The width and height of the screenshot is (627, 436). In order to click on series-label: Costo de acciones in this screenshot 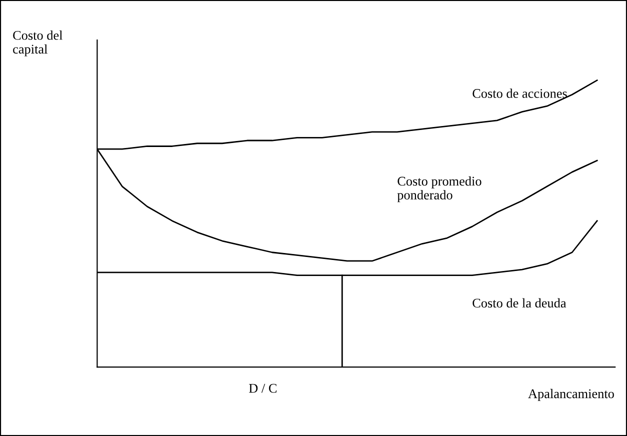, I will do `click(519, 93)`.